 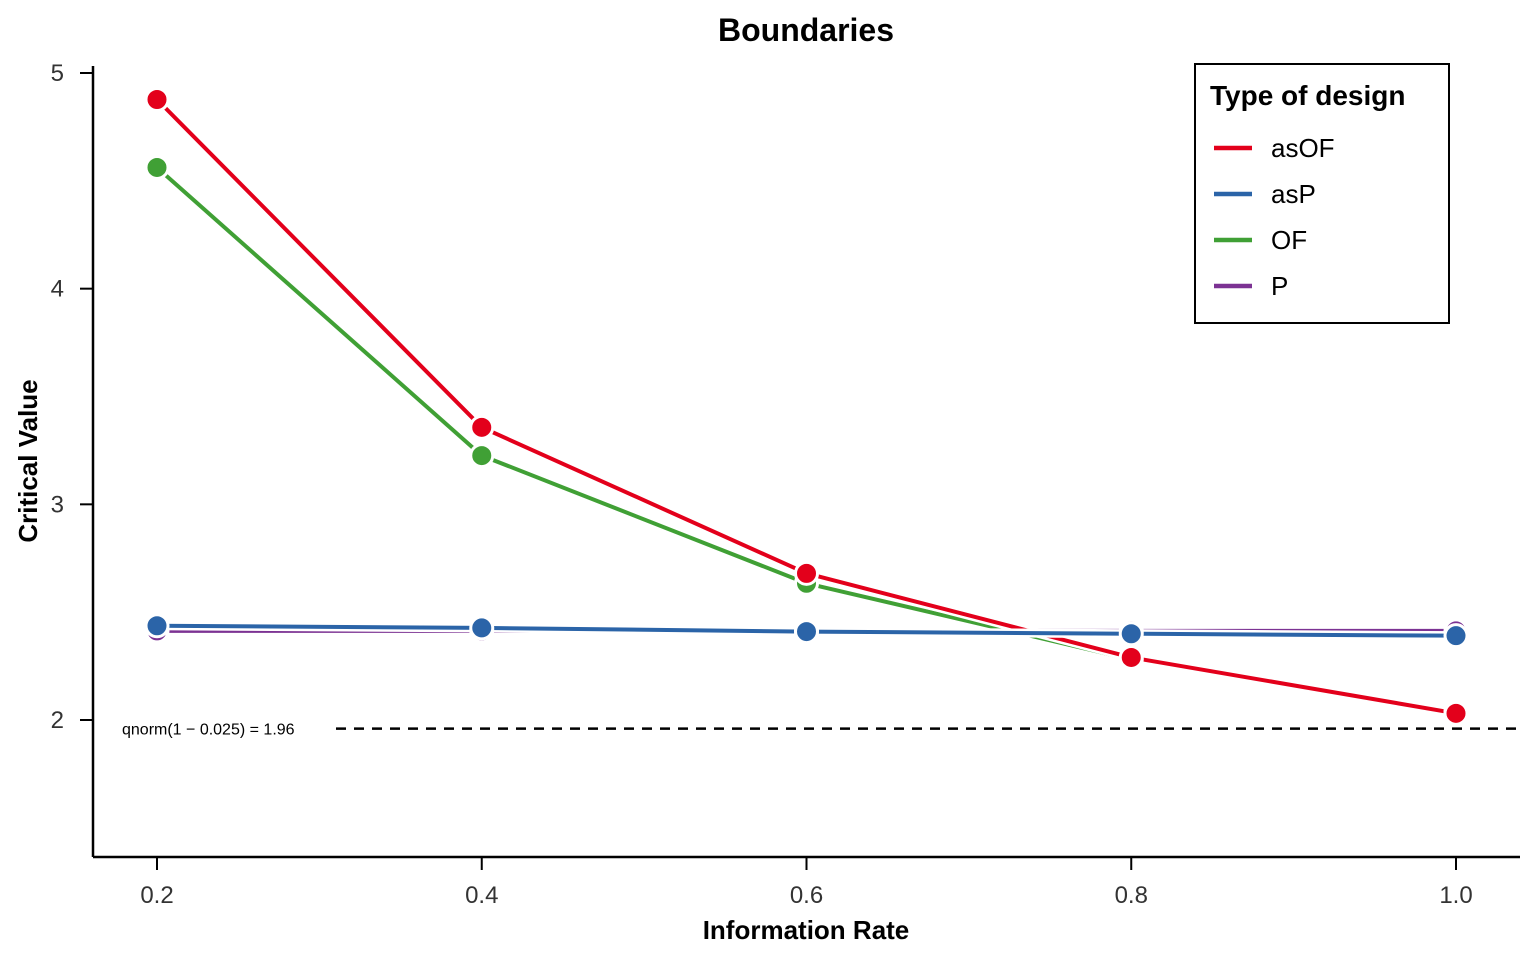 I want to click on legend-items: asOF asP OF P, so click(x=1274, y=217).